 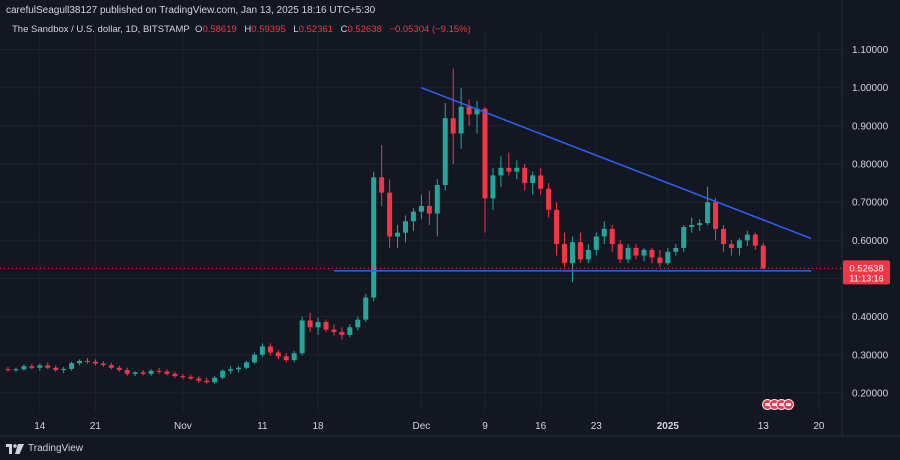 What do you see at coordinates (866, 272) in the screenshot?
I see `last-price-tag-box` at bounding box center [866, 272].